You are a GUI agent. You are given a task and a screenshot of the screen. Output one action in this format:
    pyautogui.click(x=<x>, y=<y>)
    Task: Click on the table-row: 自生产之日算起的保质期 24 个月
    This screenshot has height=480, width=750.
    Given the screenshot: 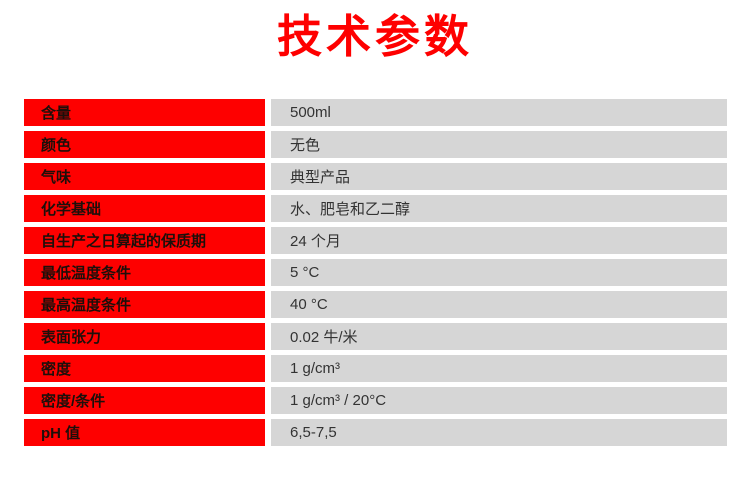 What is the action you would take?
    pyautogui.click(x=375, y=240)
    